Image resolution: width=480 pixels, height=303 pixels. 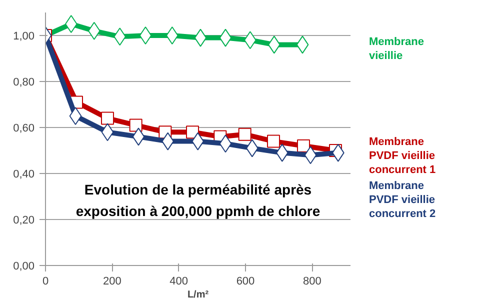 I want to click on y-tick-label: 1,00, so click(x=24, y=36).